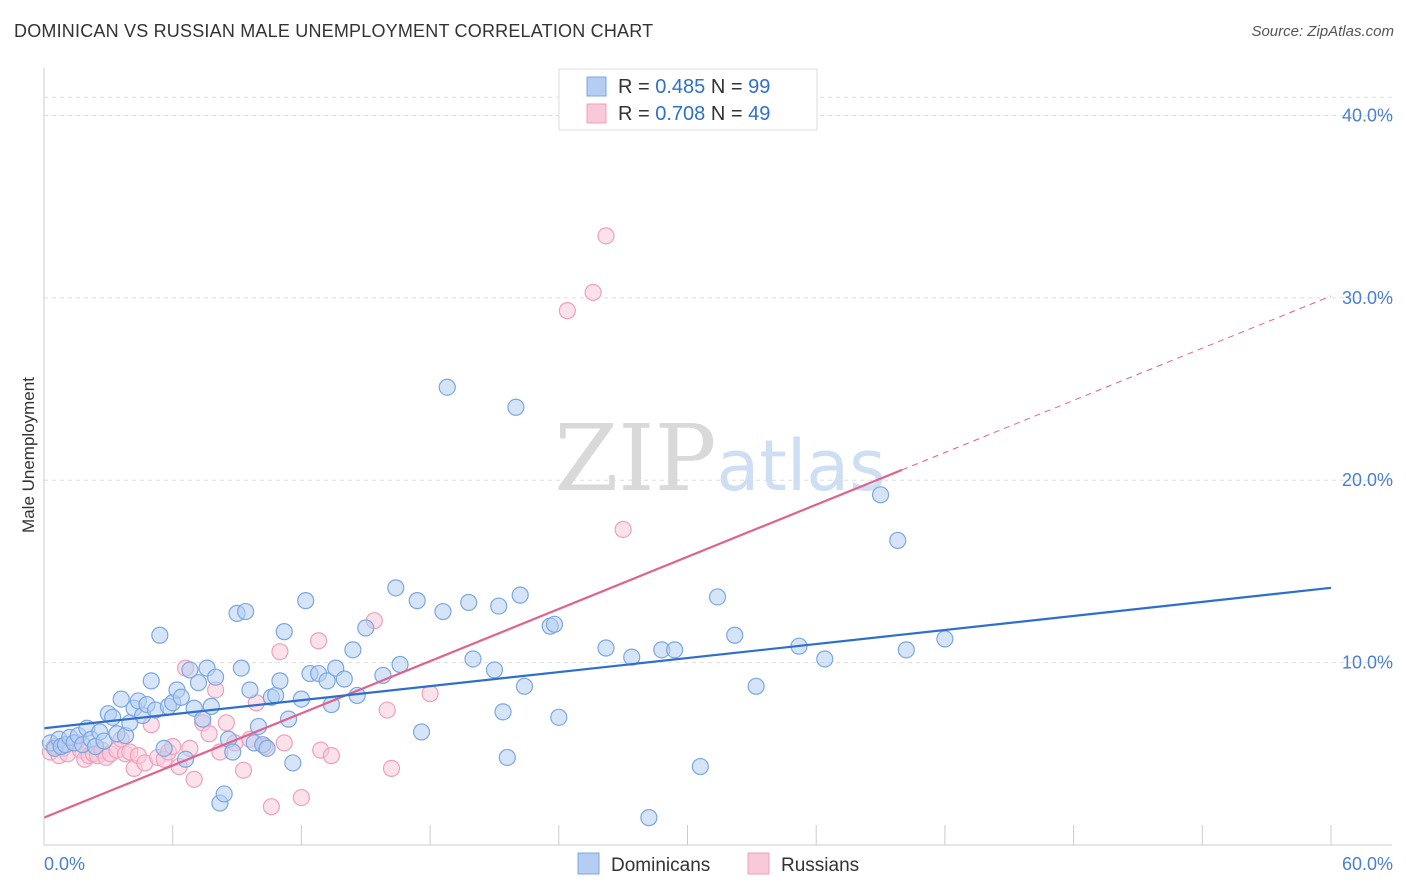 The height and width of the screenshot is (892, 1406). I want to click on x-tick-label: 60.0%, so click(1367, 864).